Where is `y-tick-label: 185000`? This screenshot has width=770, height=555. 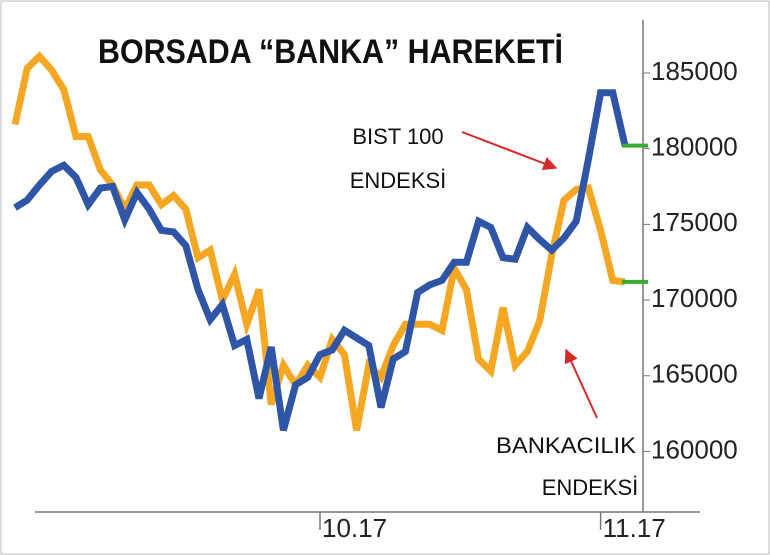
y-tick-label: 185000 is located at coordinates (694, 71).